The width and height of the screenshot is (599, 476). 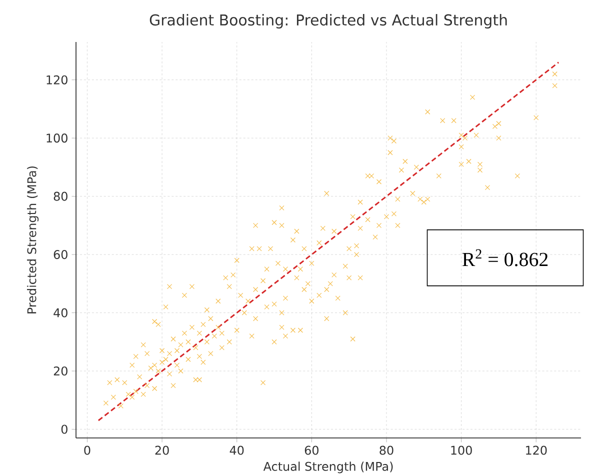 I want to click on y-tick-label: 80, so click(x=61, y=196).